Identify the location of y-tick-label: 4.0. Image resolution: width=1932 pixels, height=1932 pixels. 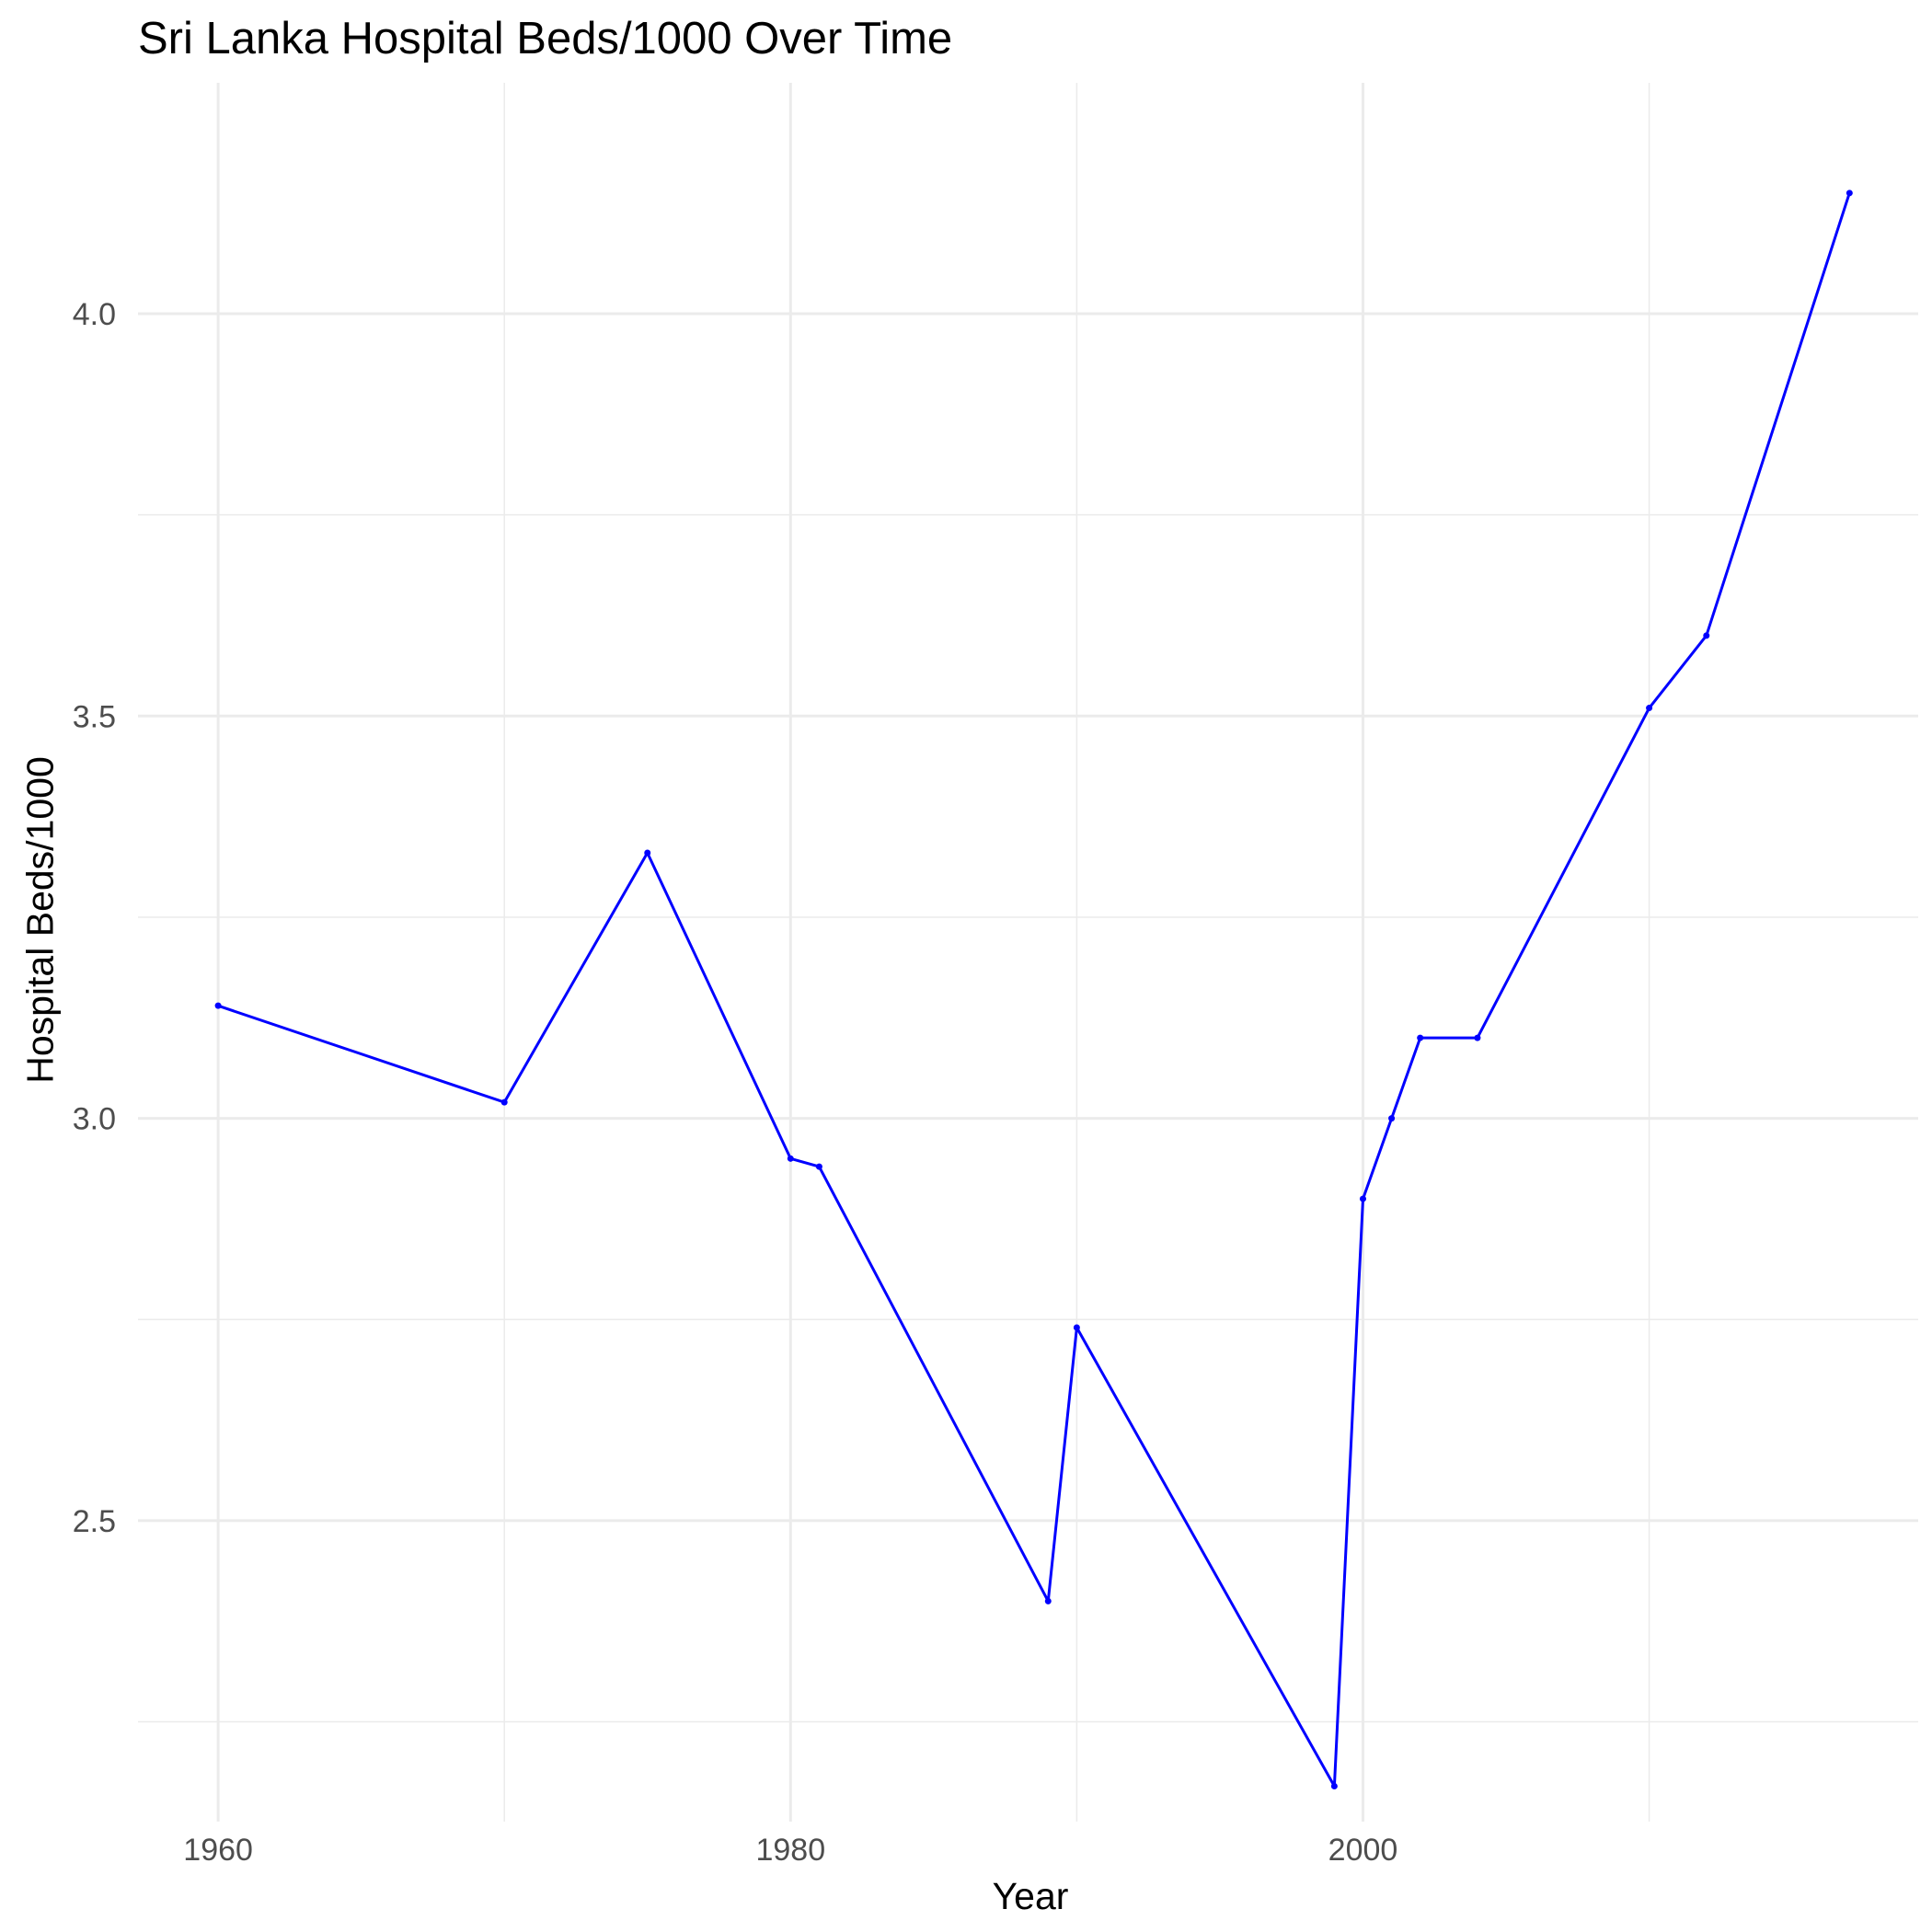
(94, 314).